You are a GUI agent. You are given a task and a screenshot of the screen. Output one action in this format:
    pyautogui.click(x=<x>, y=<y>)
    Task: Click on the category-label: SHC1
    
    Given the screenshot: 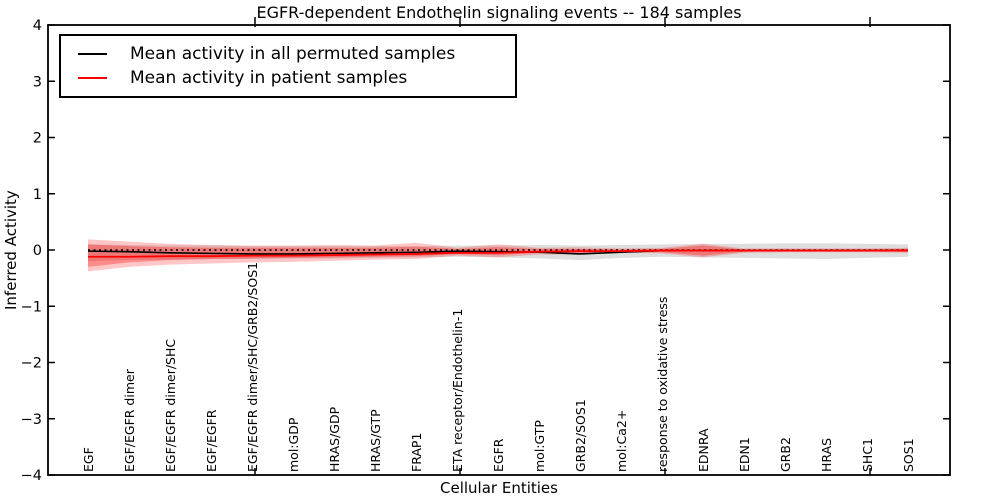 What is the action you would take?
    pyautogui.click(x=867, y=455)
    